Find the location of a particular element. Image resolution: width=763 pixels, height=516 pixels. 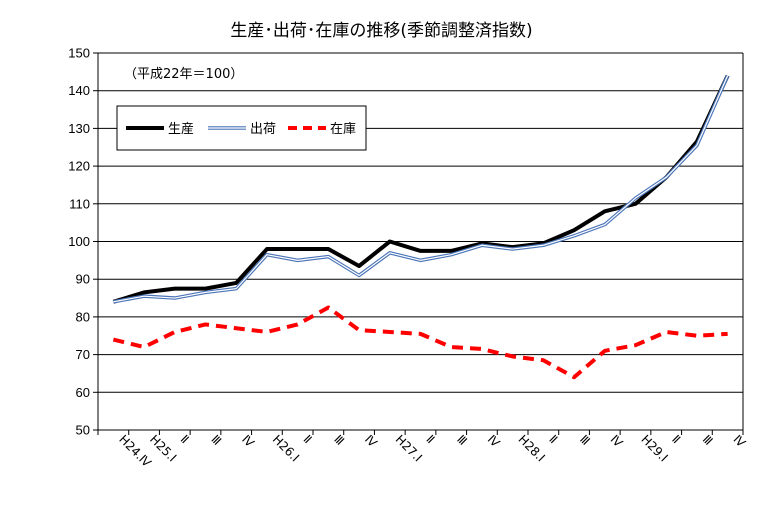

x-tick-label-7: Ⅲ is located at coordinates (339, 440).